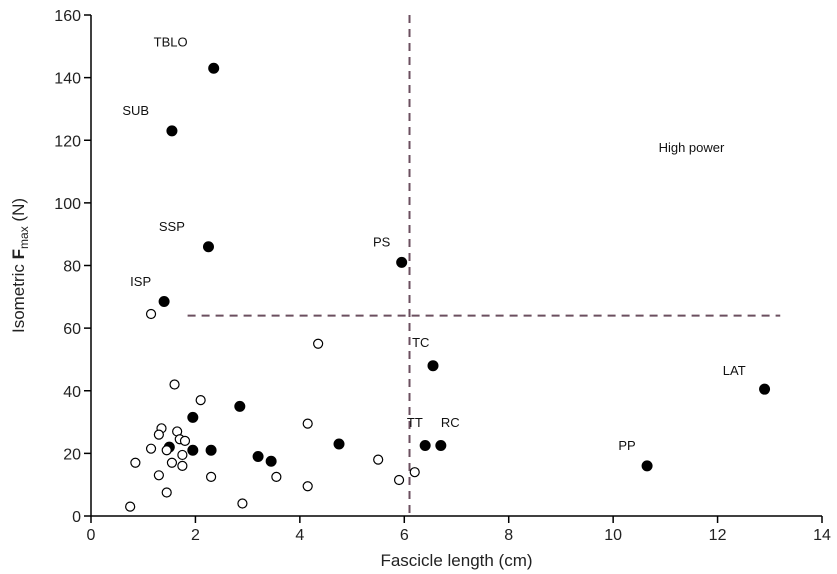  I want to click on point-label: PP, so click(626, 445).